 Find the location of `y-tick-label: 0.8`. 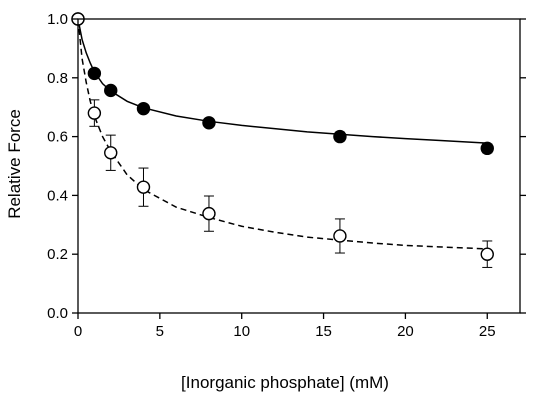

y-tick-label: 0.8 is located at coordinates (57, 78).